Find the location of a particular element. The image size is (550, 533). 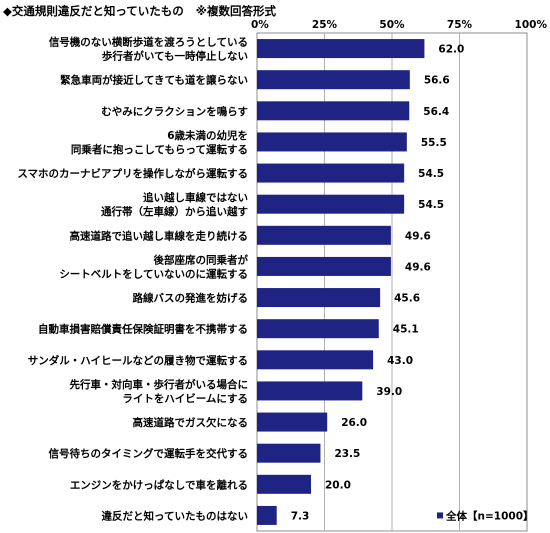

category-label-line: エンジンをかけっぱなしで車を離れる is located at coordinates (159, 484).